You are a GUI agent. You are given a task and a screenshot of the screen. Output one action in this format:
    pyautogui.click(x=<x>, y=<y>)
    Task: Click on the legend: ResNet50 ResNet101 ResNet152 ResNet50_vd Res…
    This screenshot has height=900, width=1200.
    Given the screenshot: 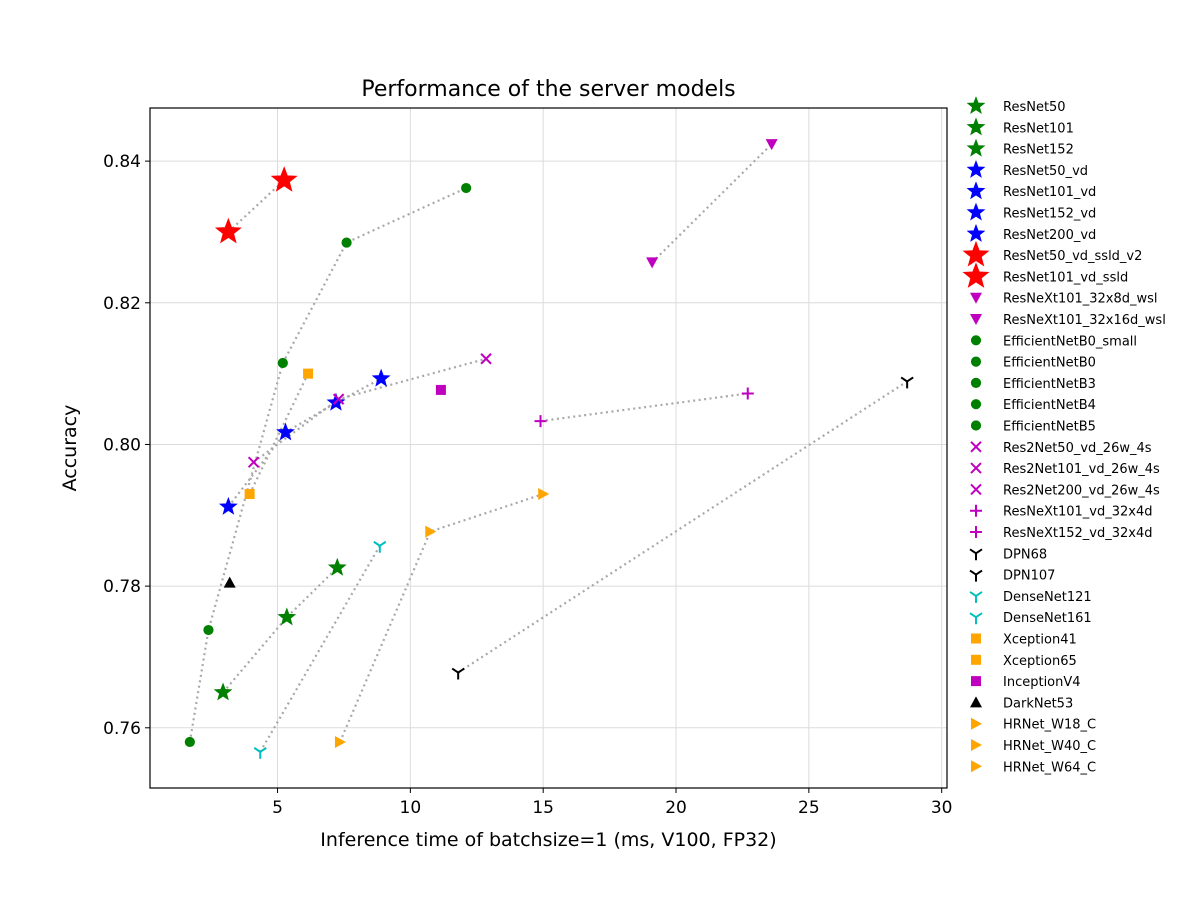 What is the action you would take?
    pyautogui.click(x=1064, y=435)
    